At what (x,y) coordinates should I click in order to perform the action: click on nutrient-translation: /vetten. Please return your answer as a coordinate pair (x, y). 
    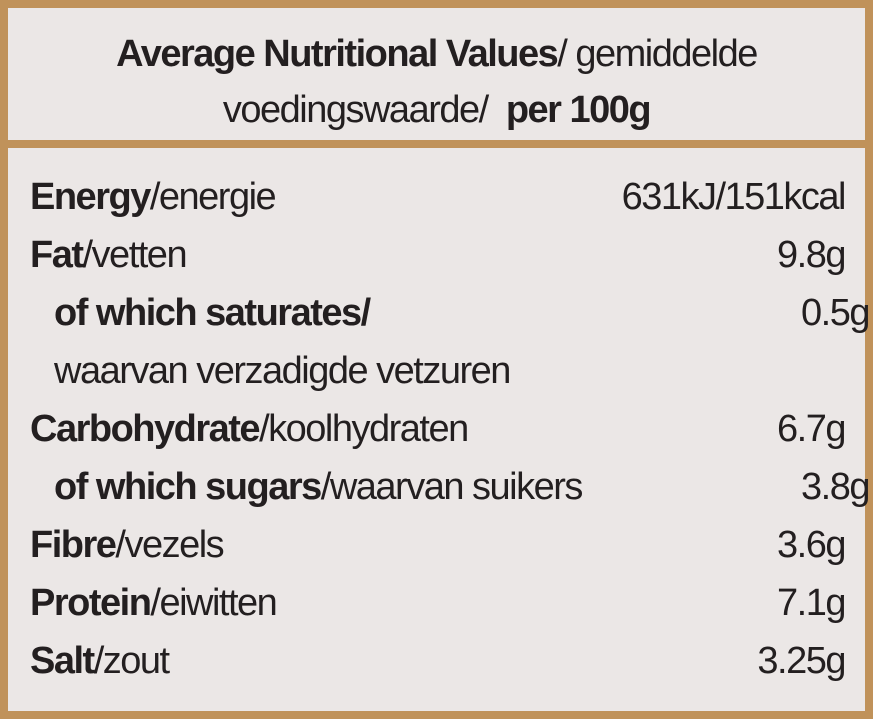
    Looking at the image, I should click on (135, 255).